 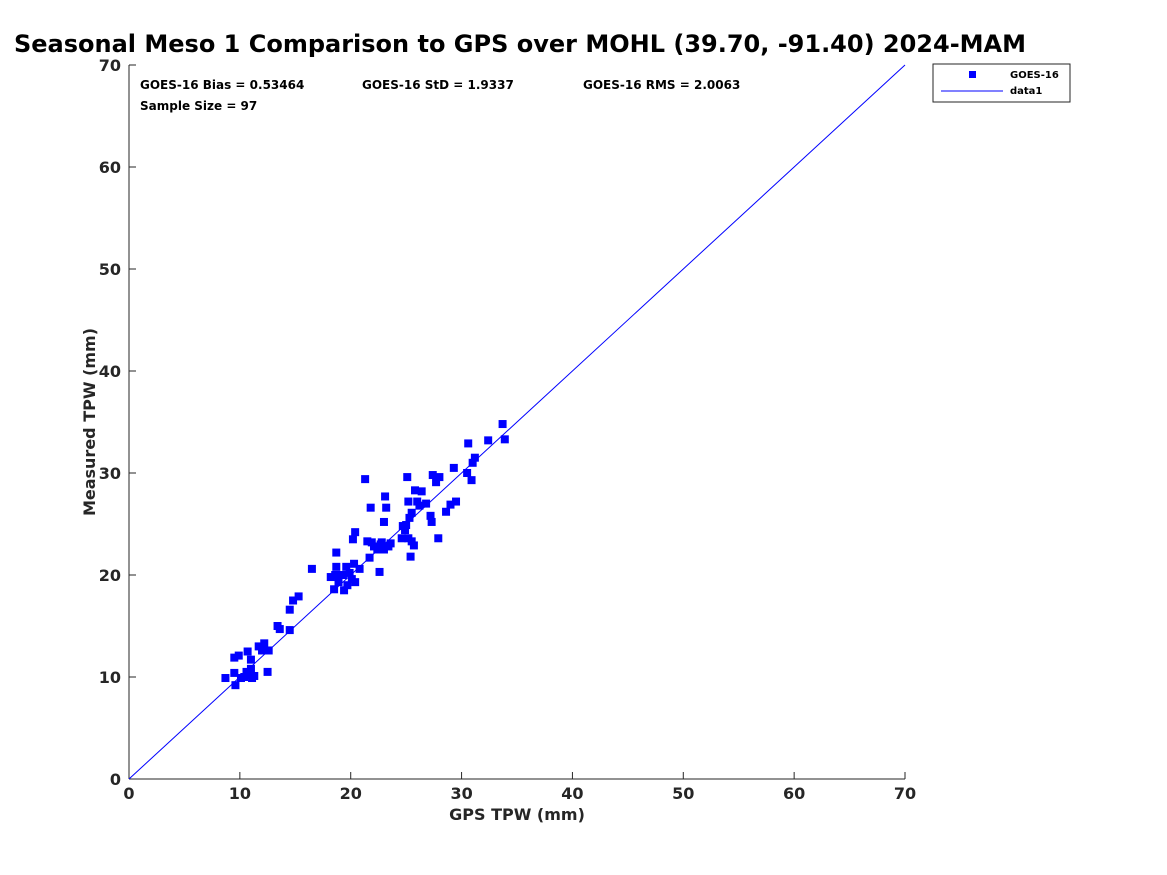 What do you see at coordinates (794, 793) in the screenshot?
I see `x-tick-label: 60` at bounding box center [794, 793].